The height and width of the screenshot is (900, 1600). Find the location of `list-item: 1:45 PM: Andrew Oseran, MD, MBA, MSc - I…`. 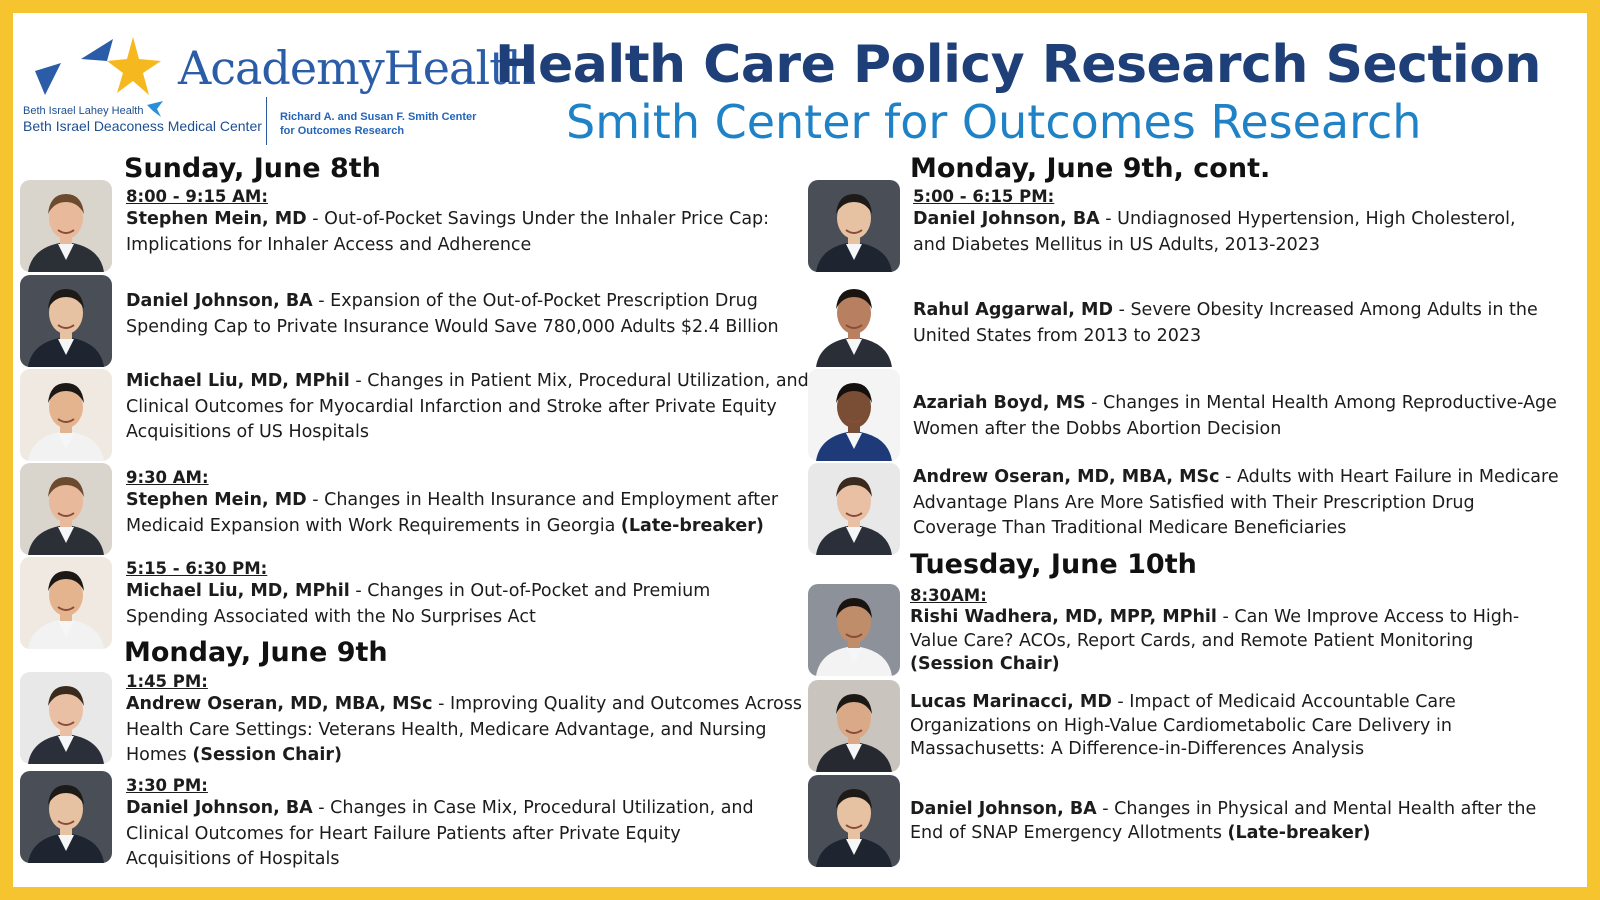

list-item: 1:45 PM: Andrew Oseran, MD, MBA, MSc - I… is located at coordinates (464, 718).